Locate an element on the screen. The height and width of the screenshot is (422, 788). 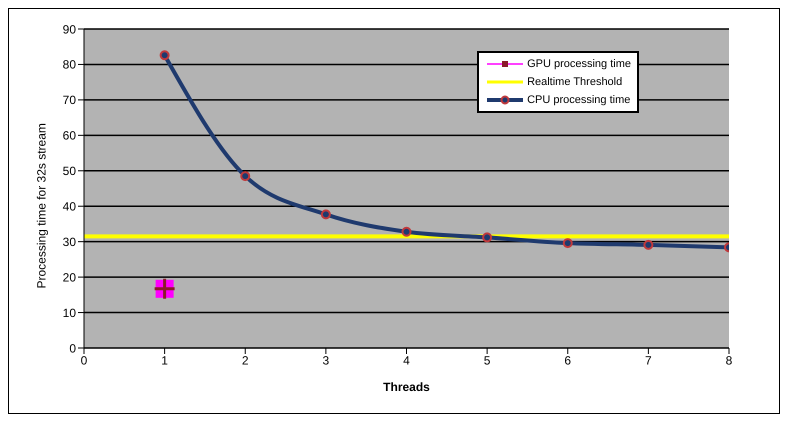
x-tick-label: 8 is located at coordinates (729, 361).